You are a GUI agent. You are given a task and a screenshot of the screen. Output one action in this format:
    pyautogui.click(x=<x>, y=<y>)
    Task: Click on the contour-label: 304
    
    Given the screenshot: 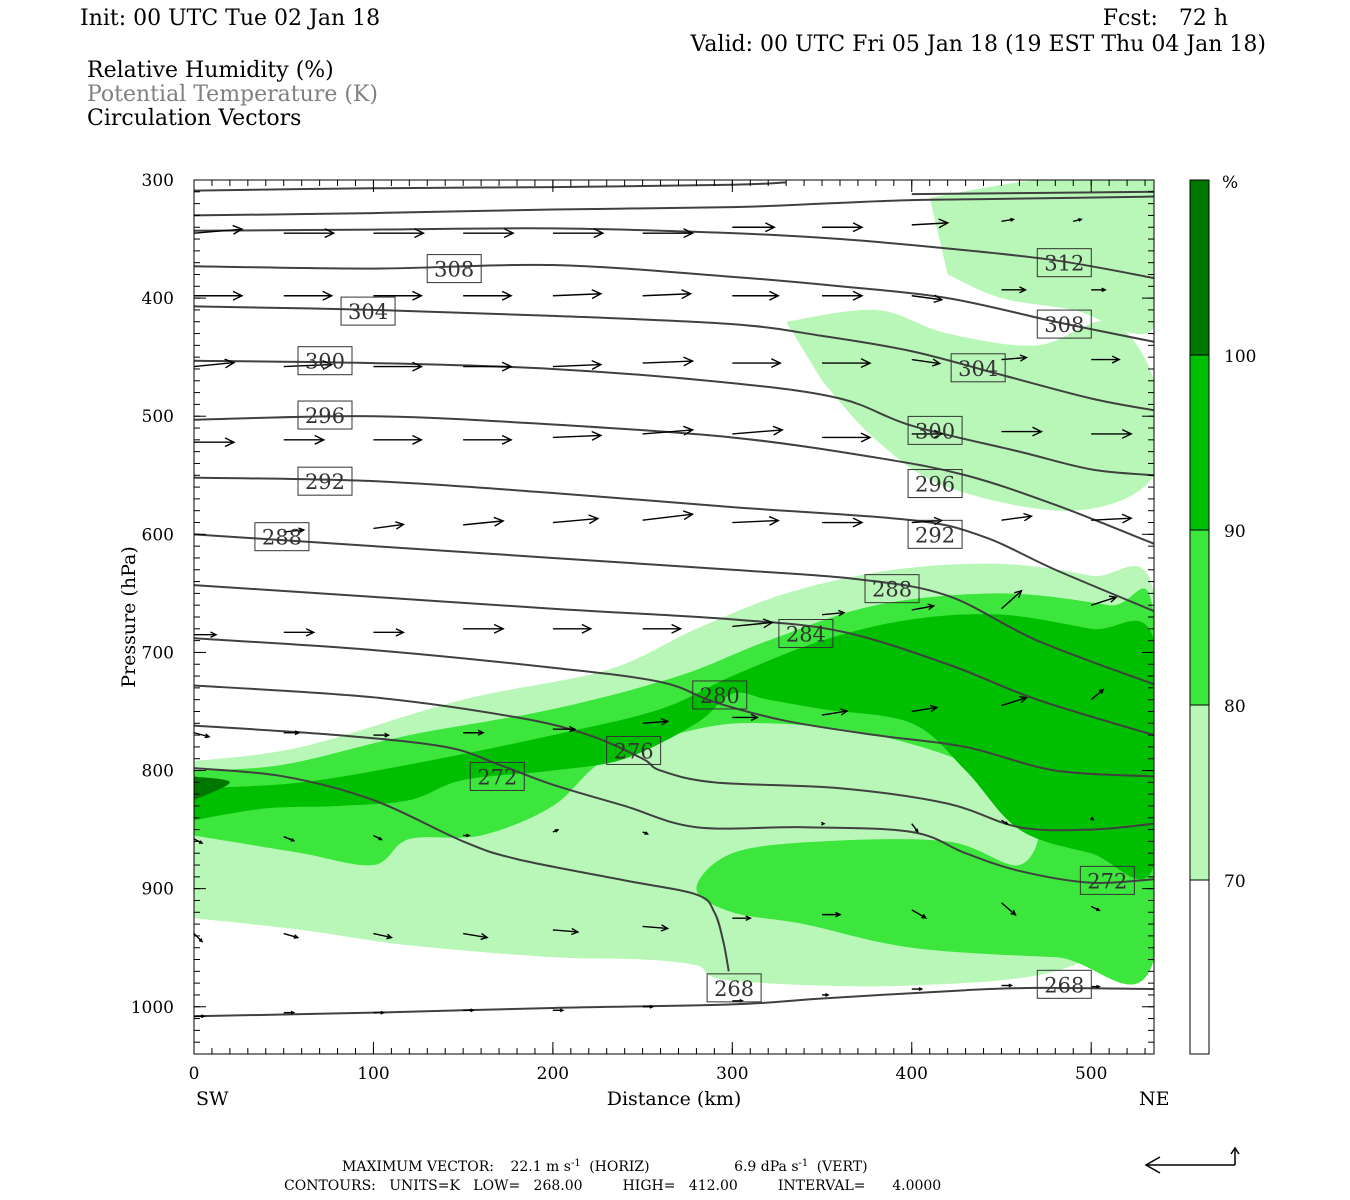 What is the action you would take?
    pyautogui.click(x=368, y=311)
    